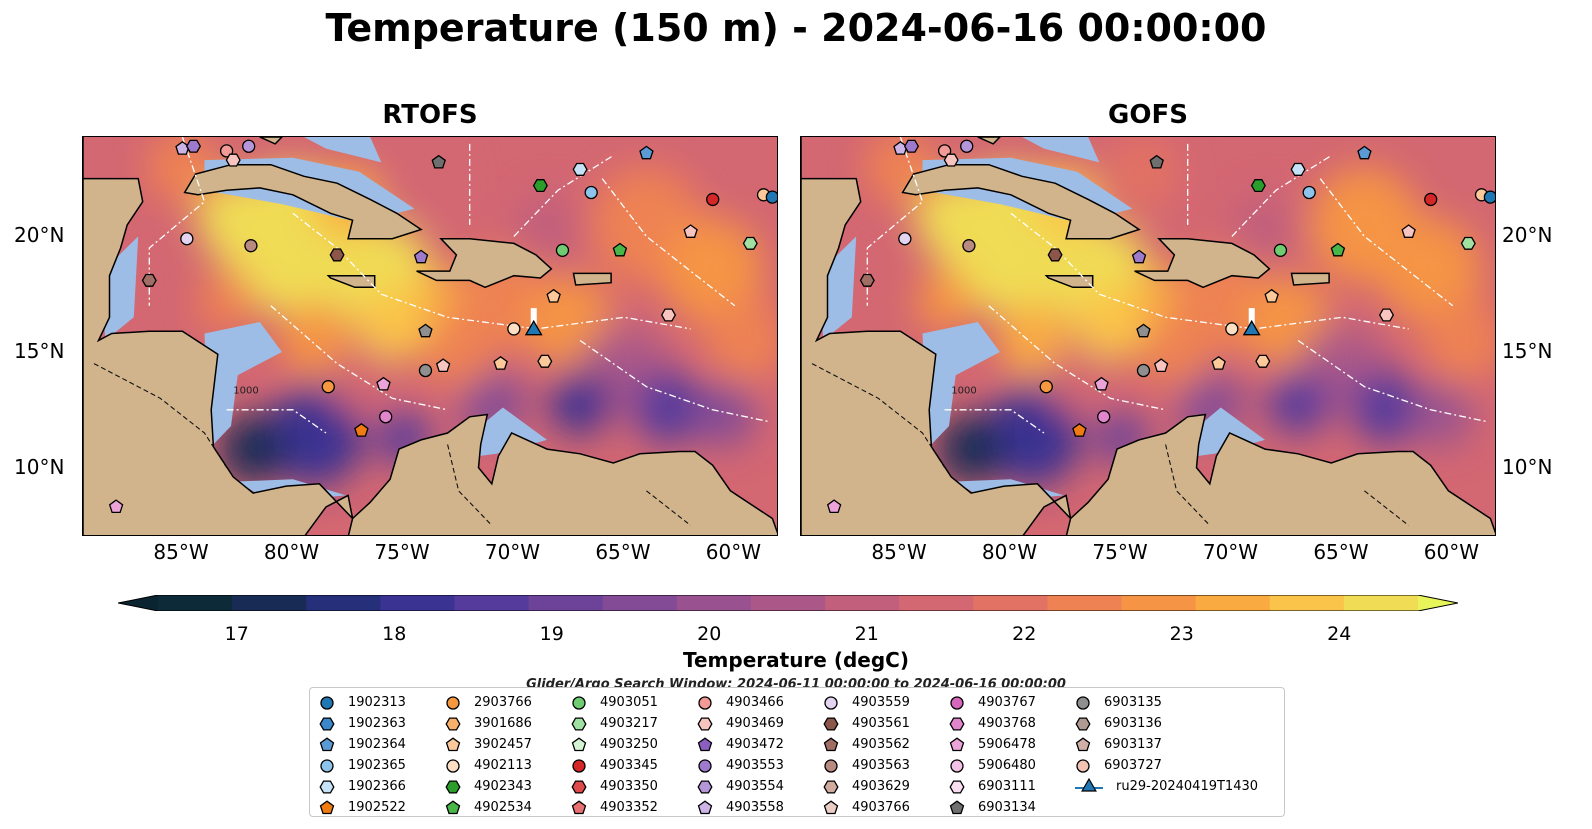 Image resolution: width=1592 pixels, height=829 pixels. What do you see at coordinates (120, 288) in the screenshot?
I see `shelf-area` at bounding box center [120, 288].